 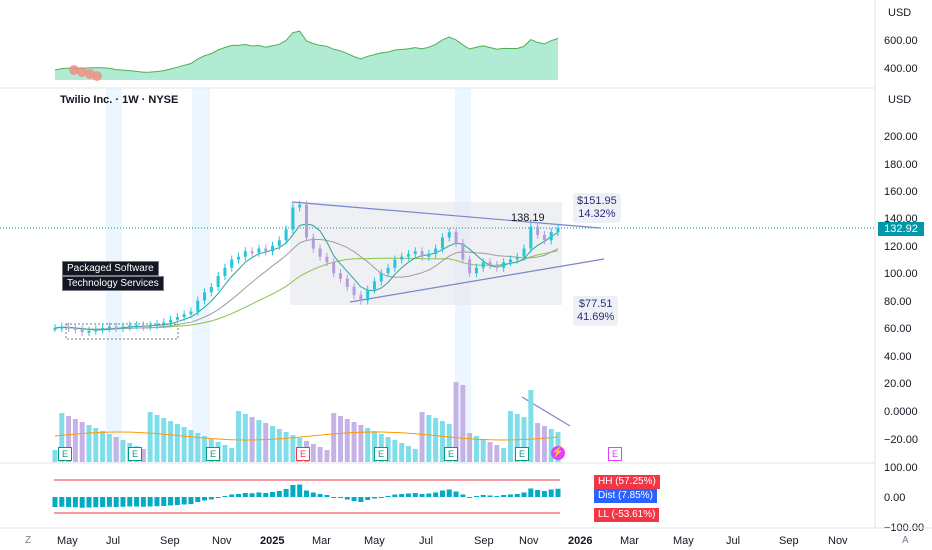 I want to click on zoom-icon: Z, so click(x=28, y=540).